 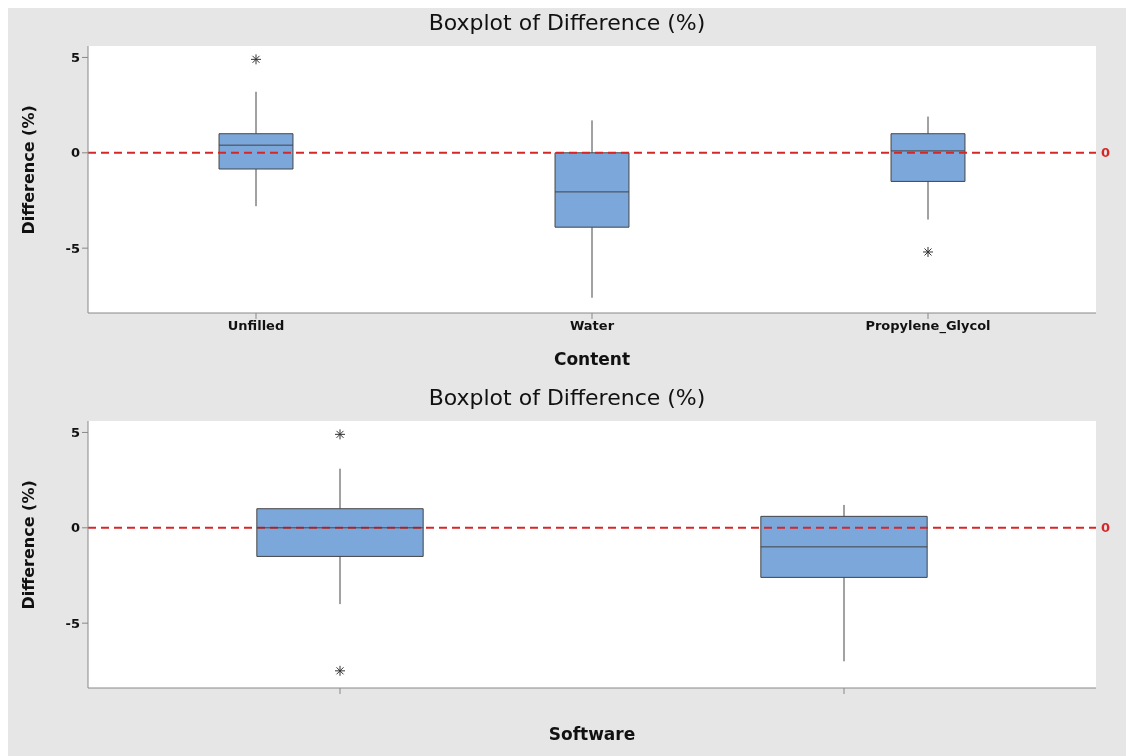 What do you see at coordinates (928, 326) in the screenshot?
I see `x-tick-label: Propylene_Glycol` at bounding box center [928, 326].